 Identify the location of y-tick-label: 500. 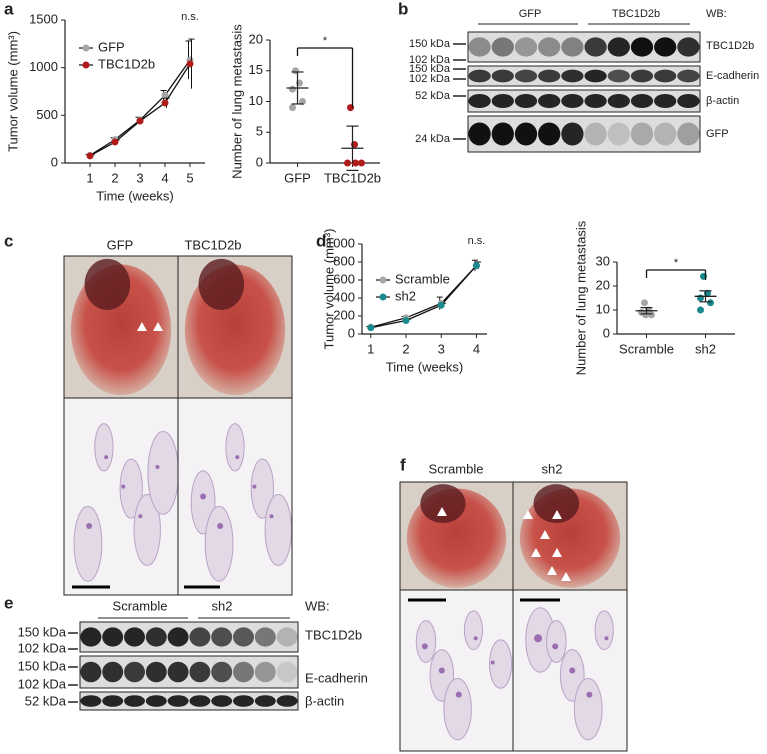
(47, 114).